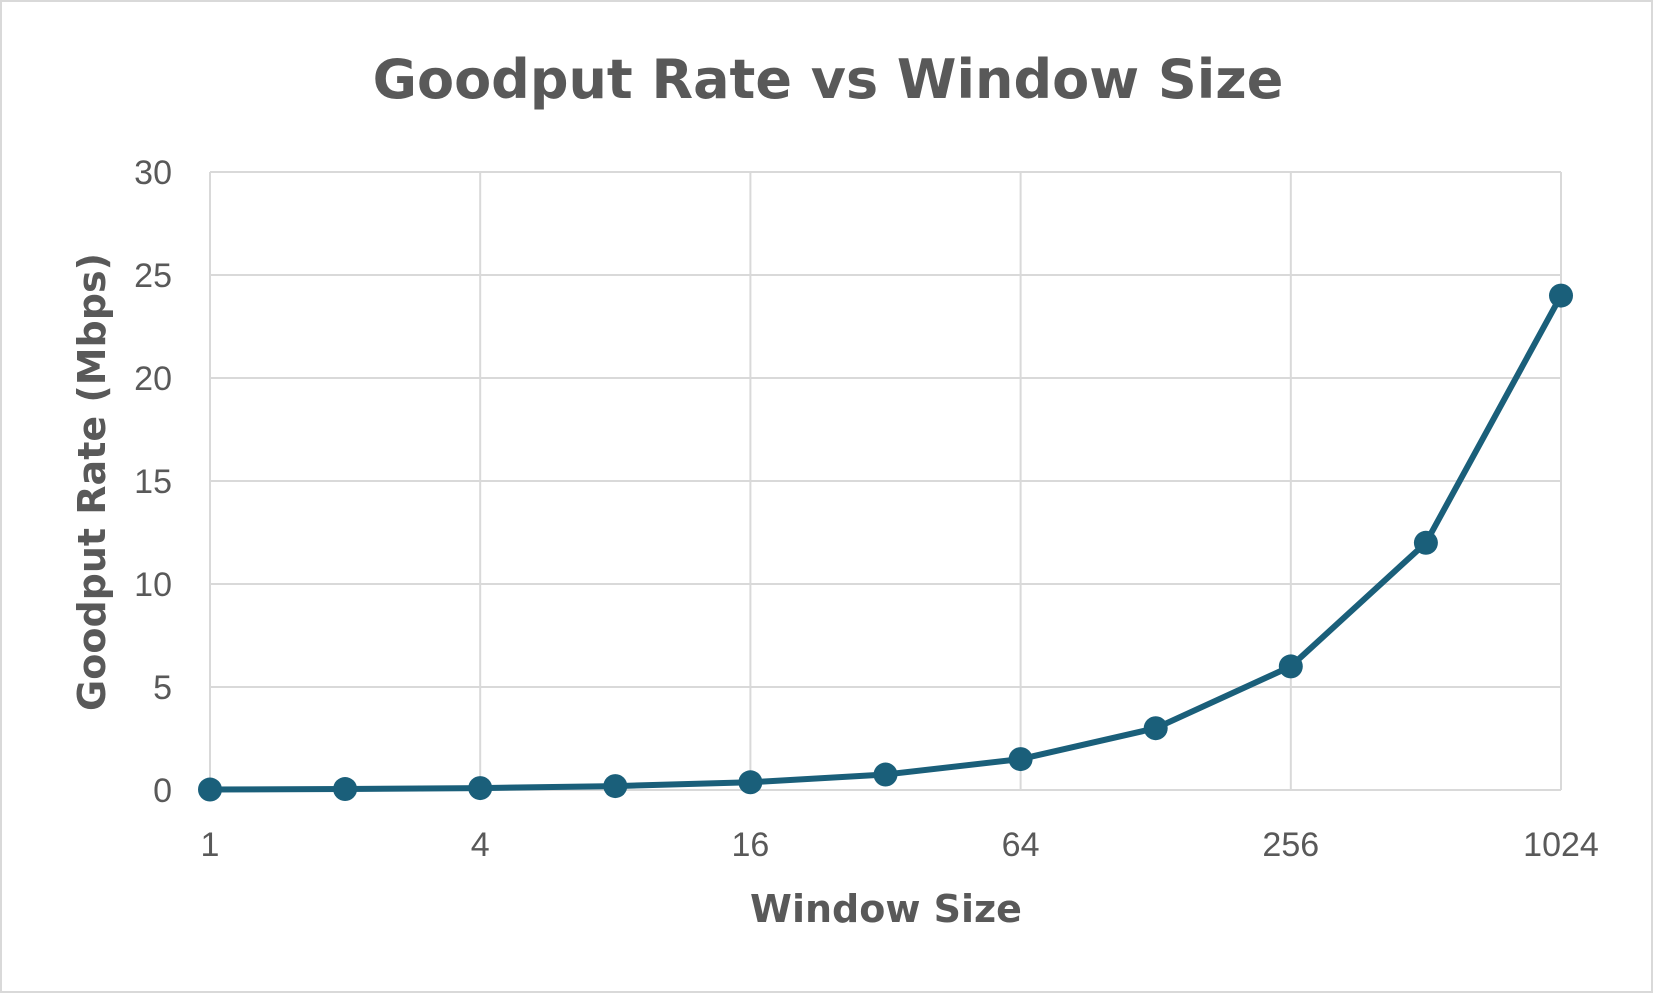 Image resolution: width=1653 pixels, height=995 pixels. Describe the element at coordinates (1561, 845) in the screenshot. I see `x-tick-label: 1024` at that location.